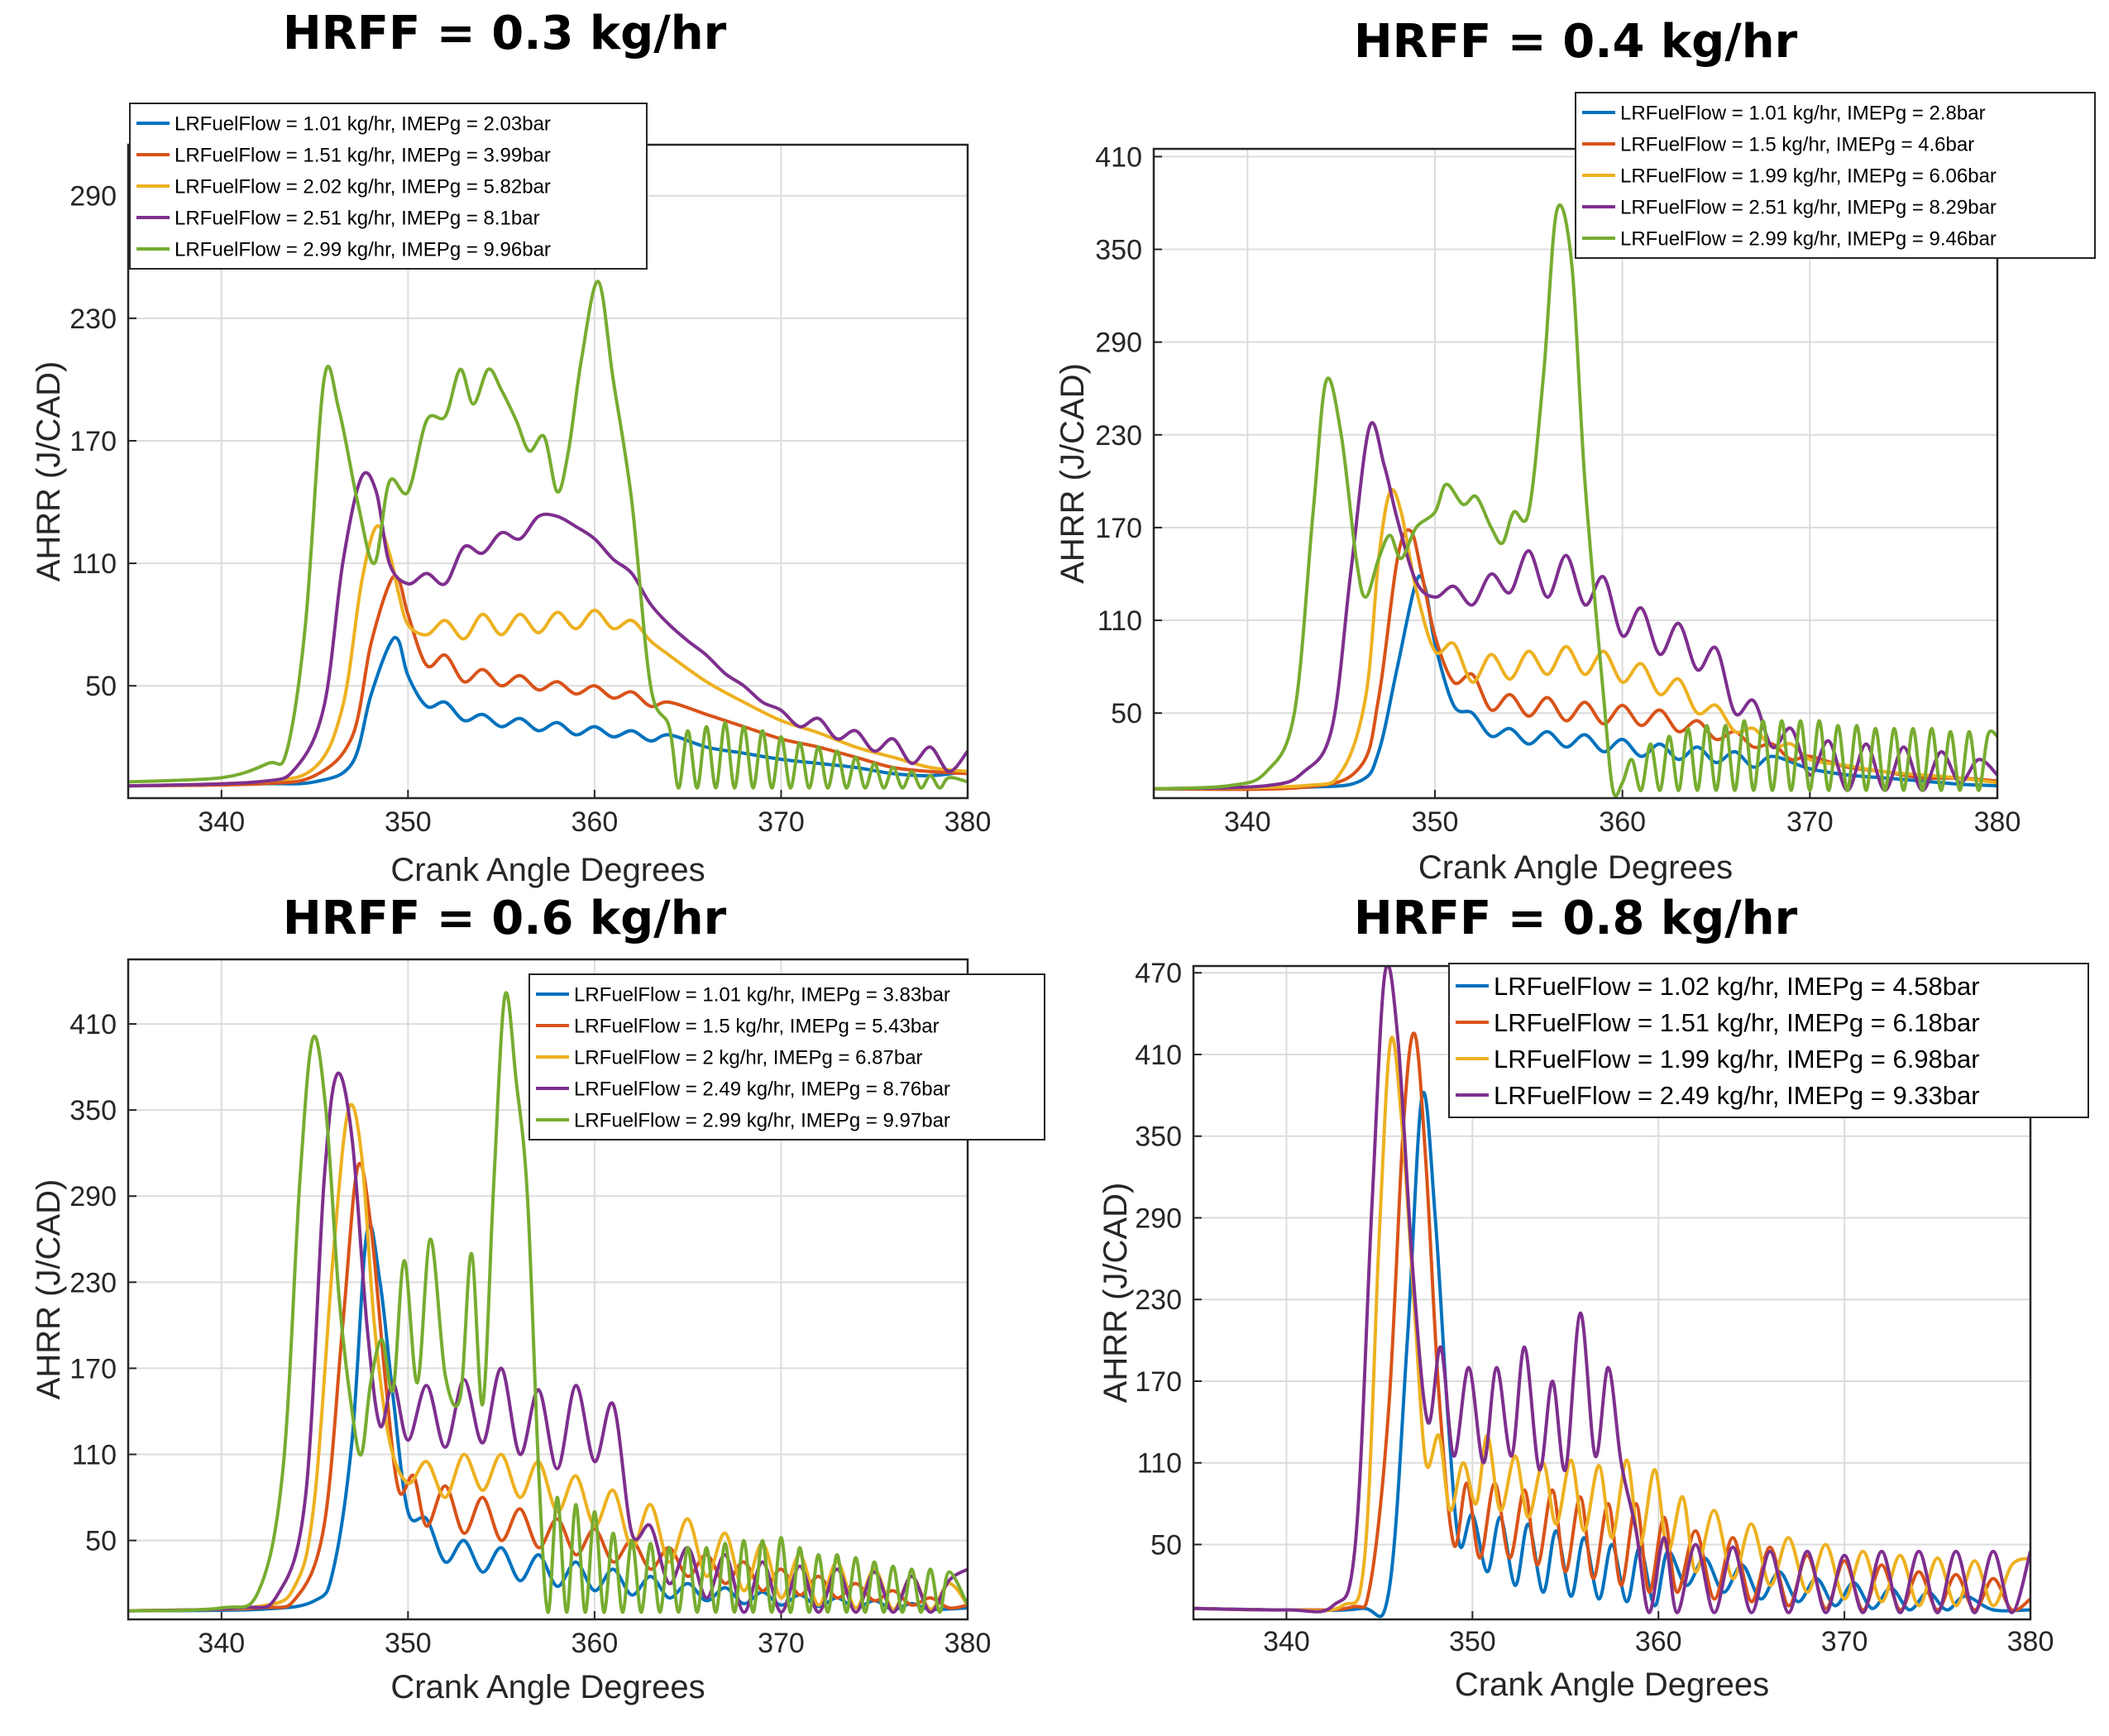  What do you see at coordinates (1737, 1095) in the screenshot?
I see `legend-entry: LRFuelFlow = 2.49 kg/hr, IMEPg = 9.33bar` at bounding box center [1737, 1095].